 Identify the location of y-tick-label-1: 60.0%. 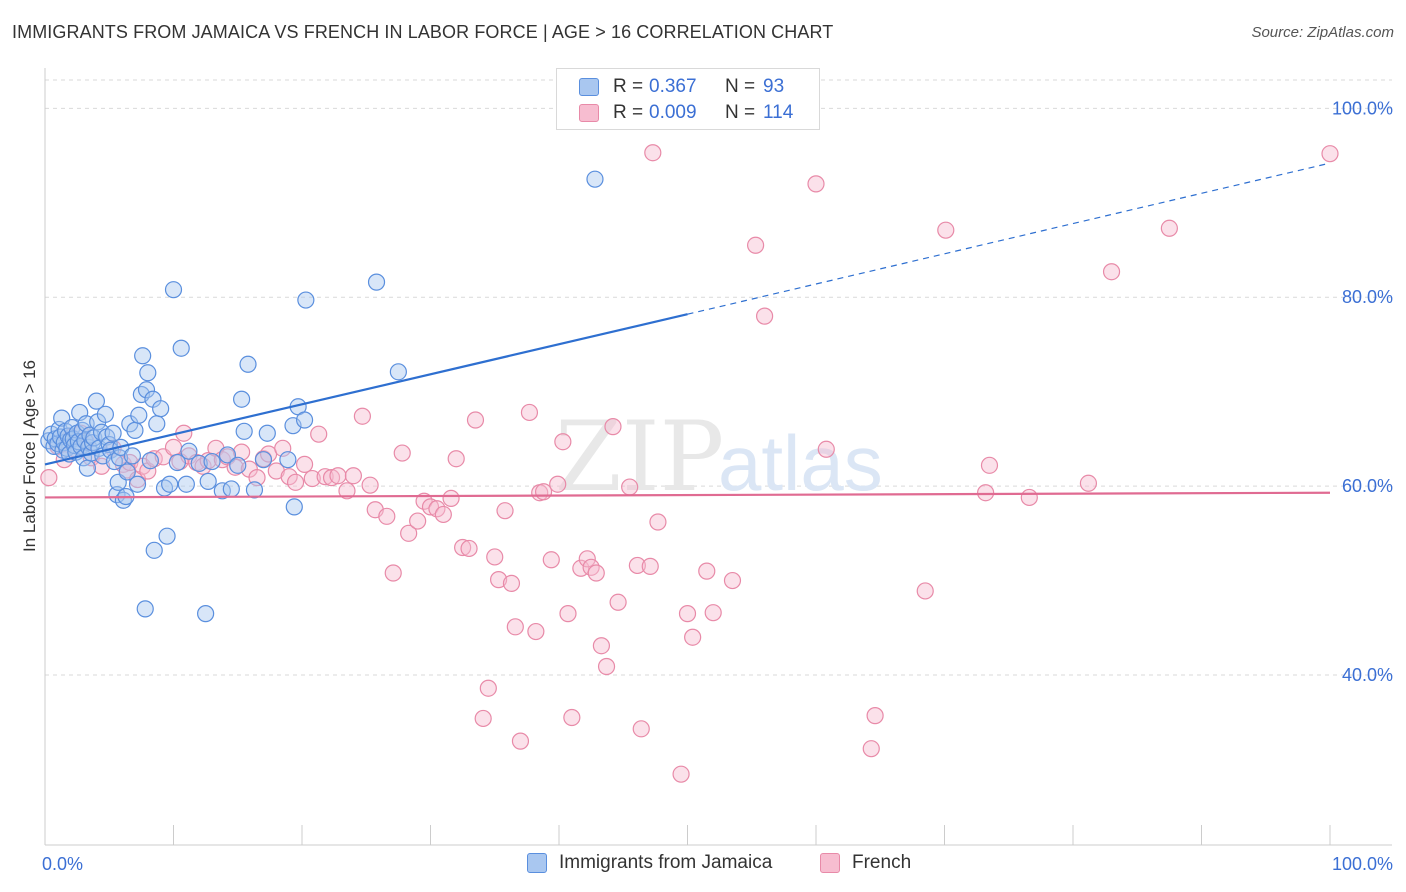
(1367, 486).